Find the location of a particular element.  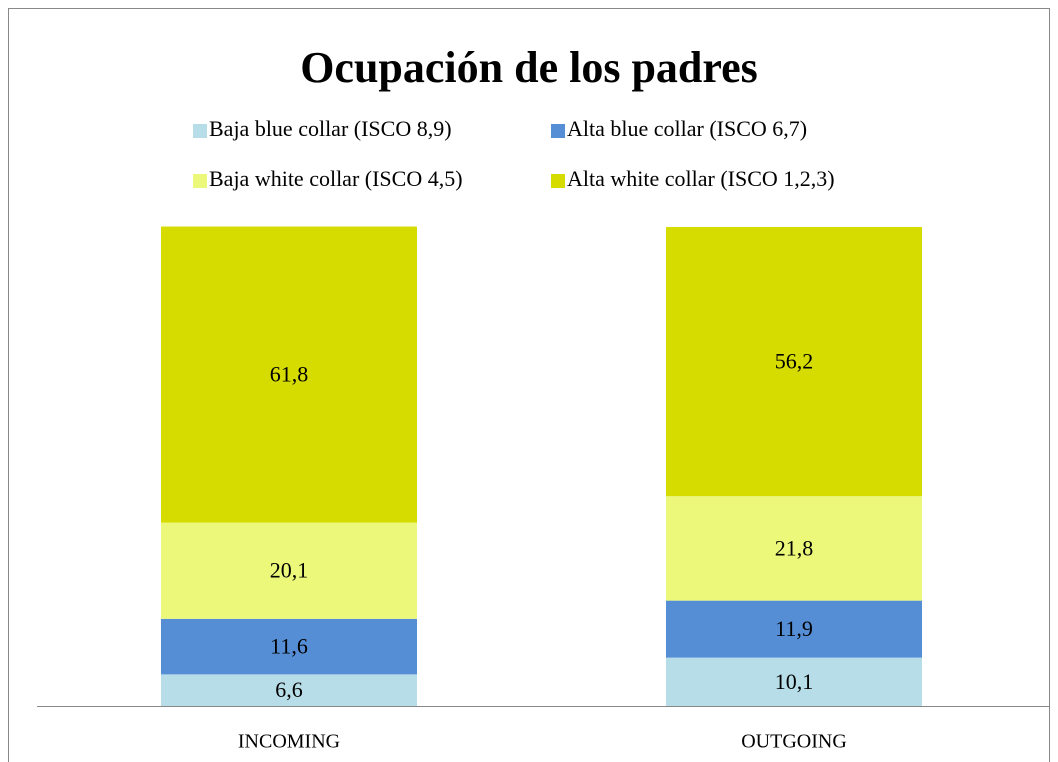

data-label: 11,6 is located at coordinates (289, 646).